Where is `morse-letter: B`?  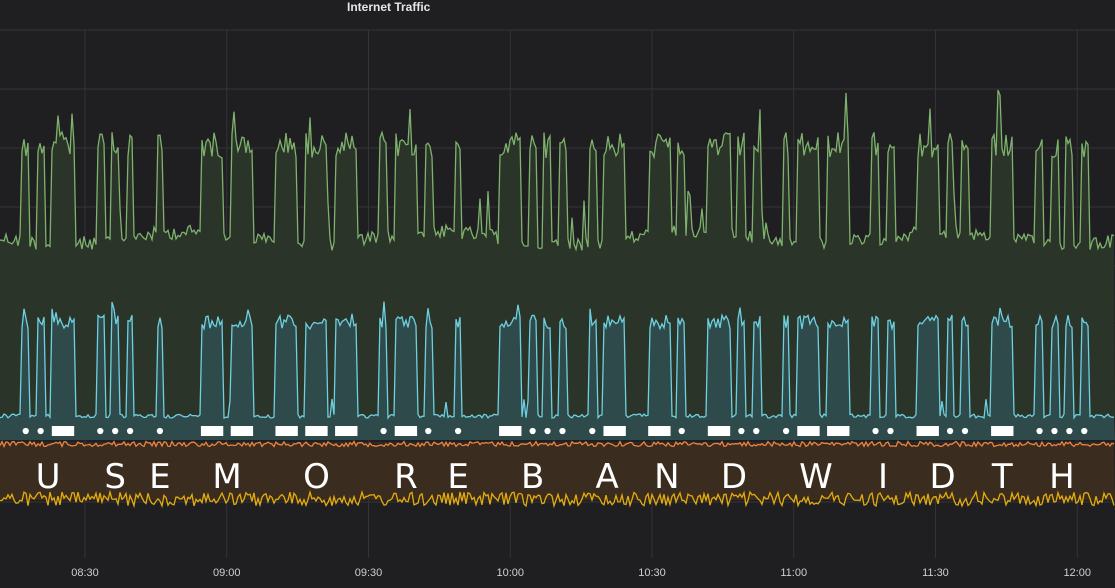
morse-letter: B is located at coordinates (532, 477).